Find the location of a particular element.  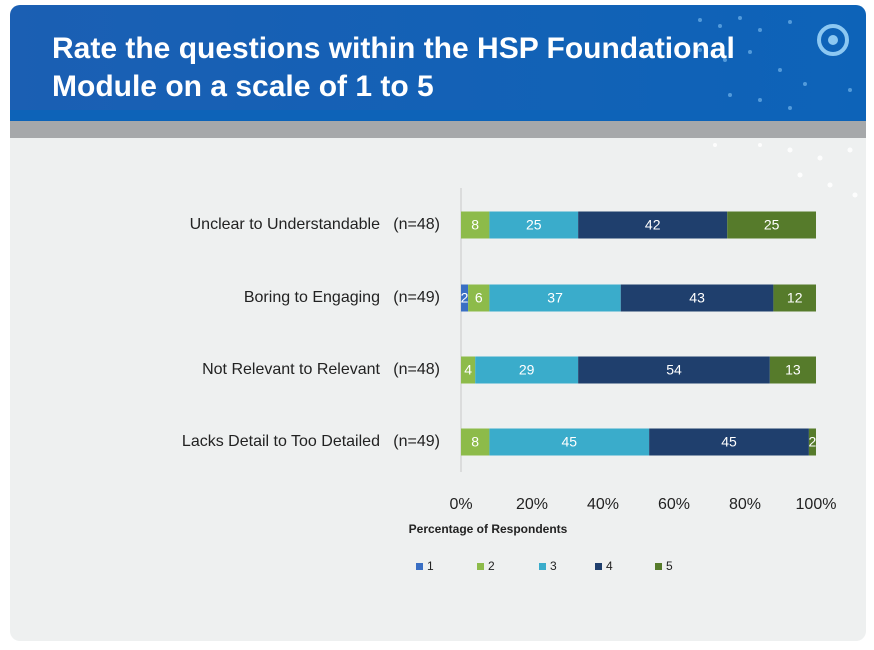

data-label: 13 is located at coordinates (793, 370).